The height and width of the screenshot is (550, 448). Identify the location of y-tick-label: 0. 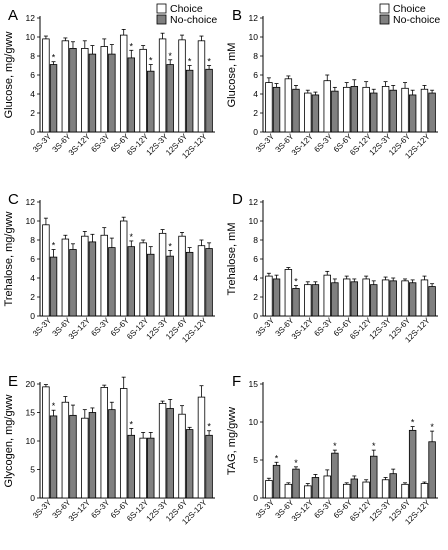
(255, 132).